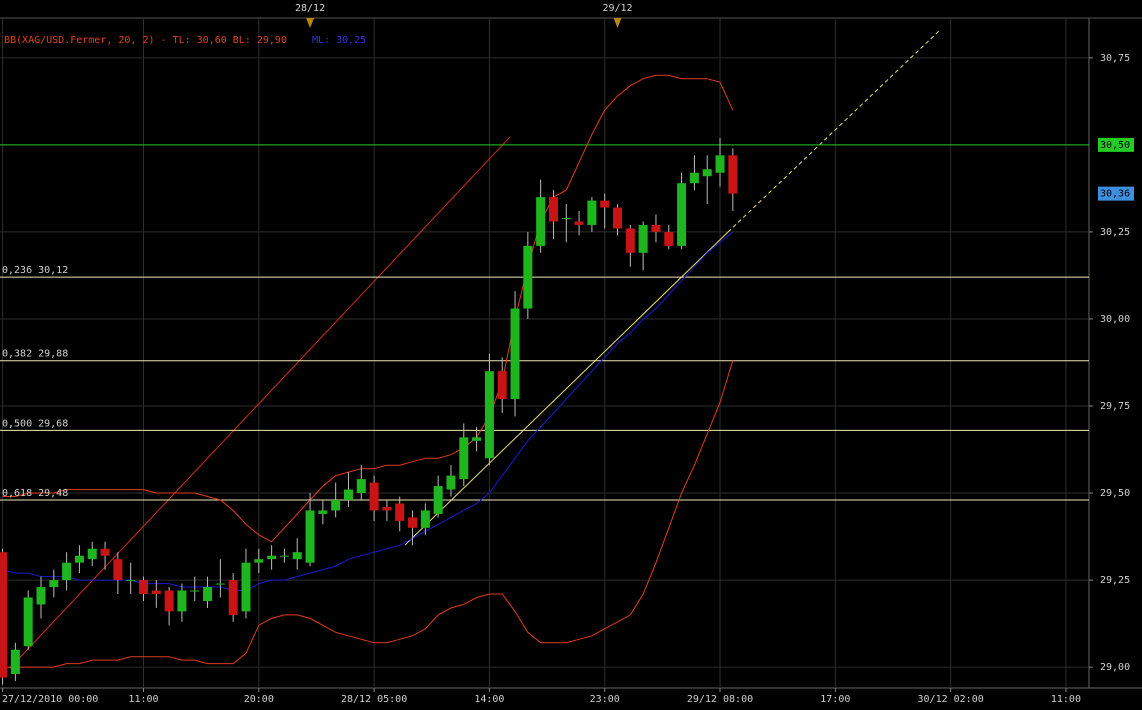 The height and width of the screenshot is (710, 1142). What do you see at coordinates (617, 8) in the screenshot?
I see `day-marker-label: 29/12` at bounding box center [617, 8].